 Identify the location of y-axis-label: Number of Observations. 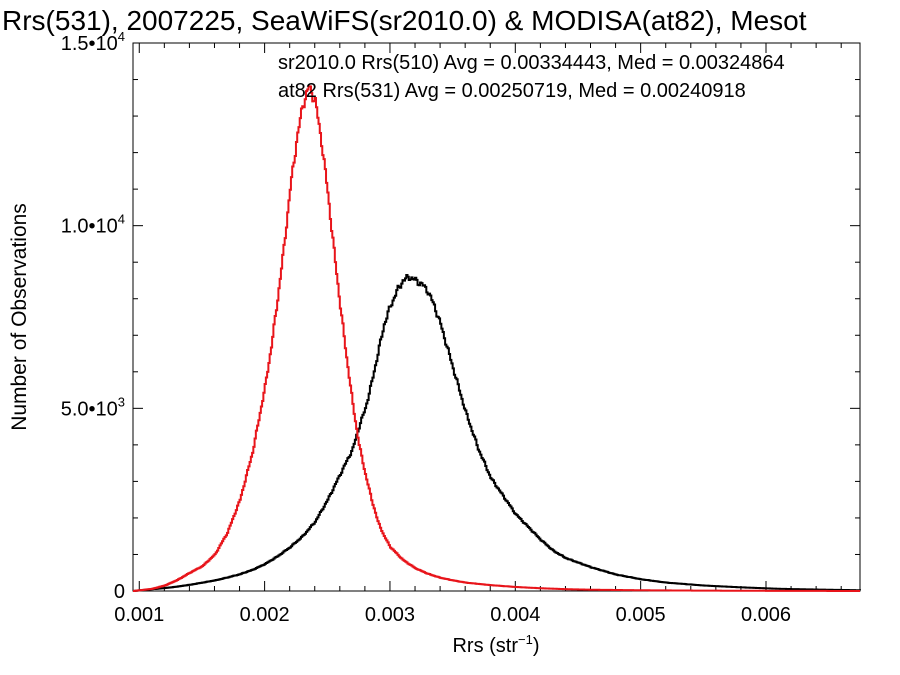
(19, 317).